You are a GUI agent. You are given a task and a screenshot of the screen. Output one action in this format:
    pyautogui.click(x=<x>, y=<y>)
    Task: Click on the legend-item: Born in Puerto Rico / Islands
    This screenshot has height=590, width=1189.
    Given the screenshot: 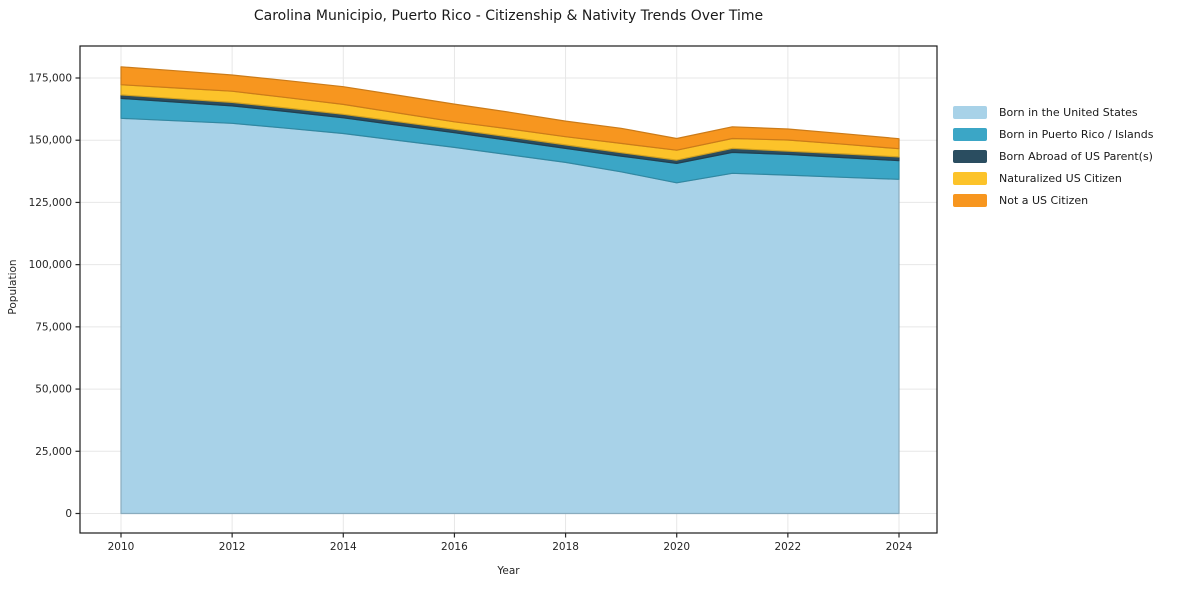 What is the action you would take?
    pyautogui.click(x=1053, y=134)
    